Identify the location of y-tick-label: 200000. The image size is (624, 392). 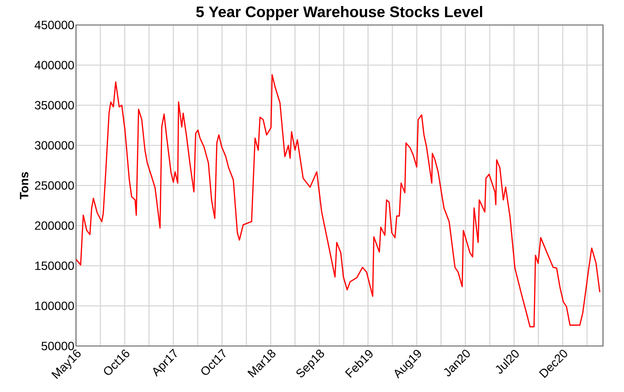
(54, 225).